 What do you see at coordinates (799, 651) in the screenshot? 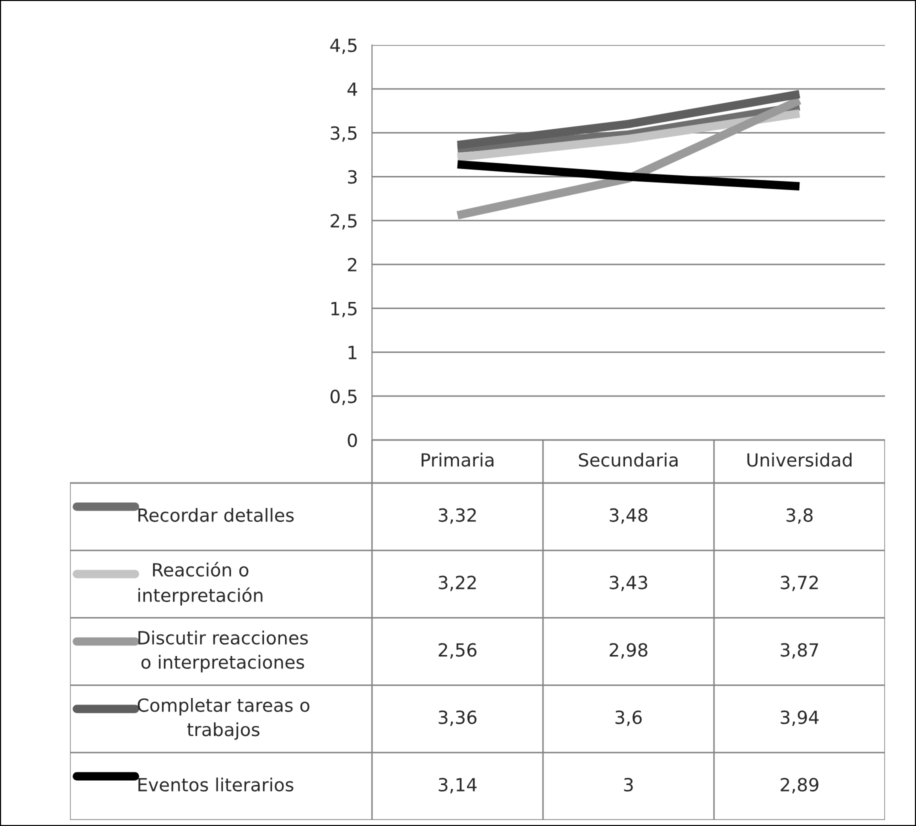
I see `data-label: 3,87` at bounding box center [799, 651].